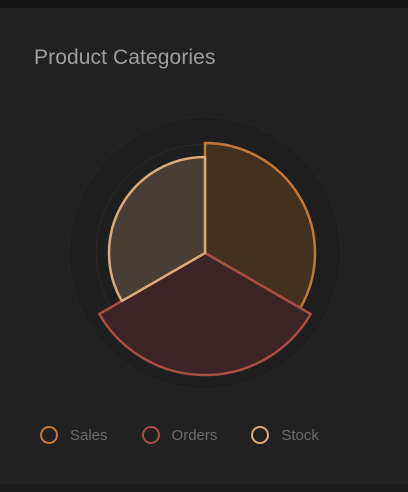  Describe the element at coordinates (49, 435) in the screenshot. I see `legend-swatch-sales` at that location.